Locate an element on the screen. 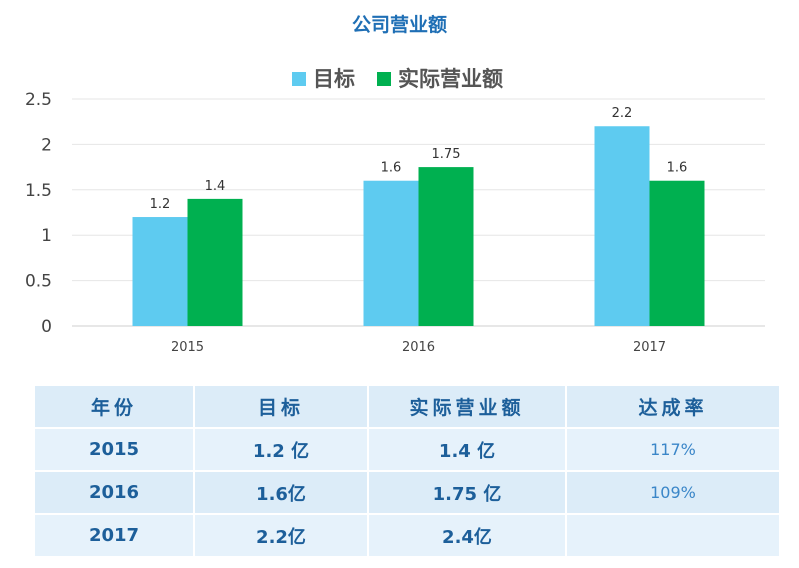  header-actual: 实际营业额 is located at coordinates (468, 407).